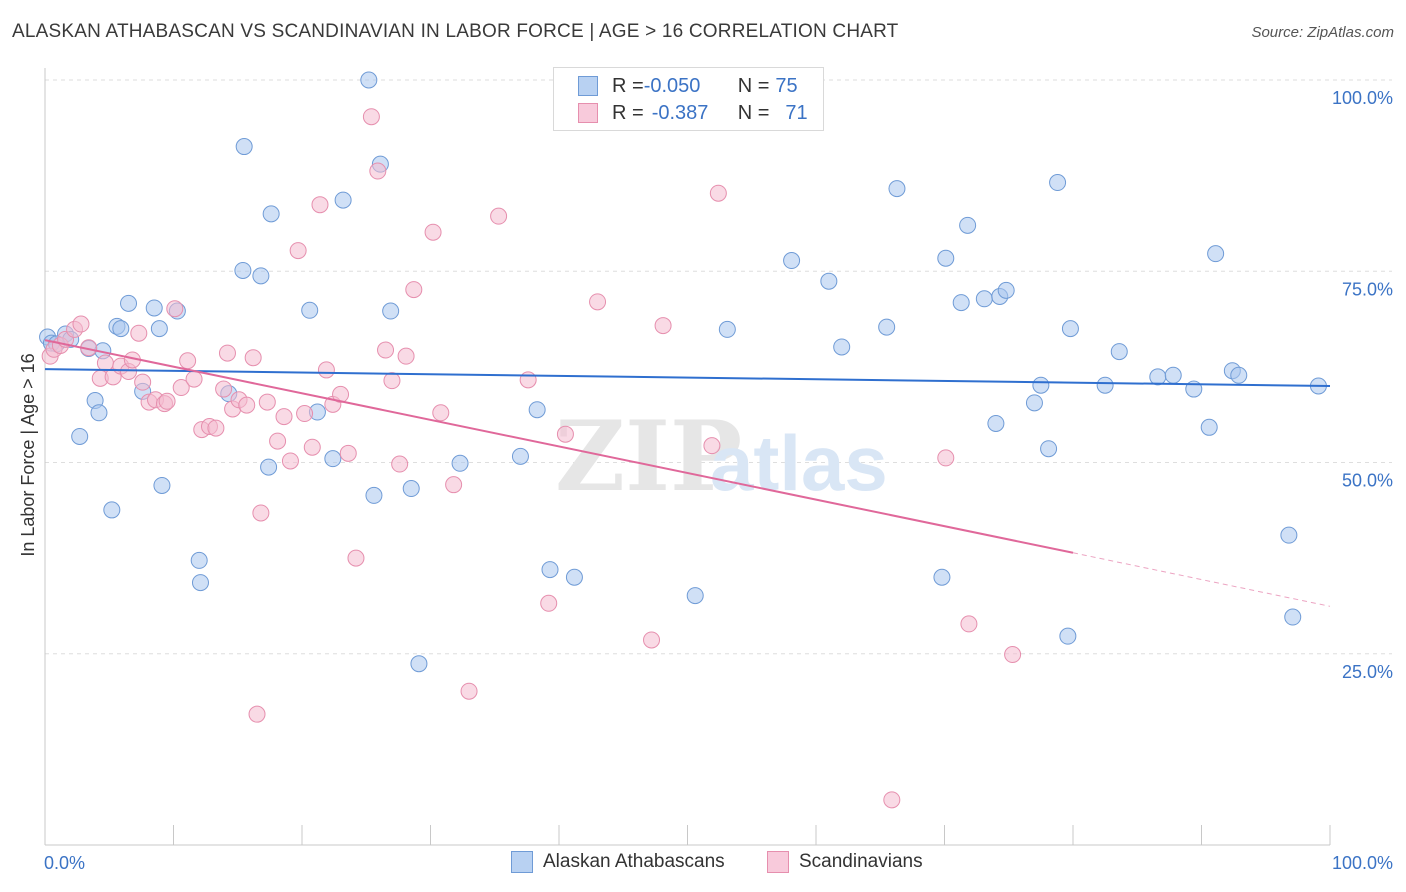  I want to click on legend-item-athabascans: Alaskan Athabascans, so click(618, 862).